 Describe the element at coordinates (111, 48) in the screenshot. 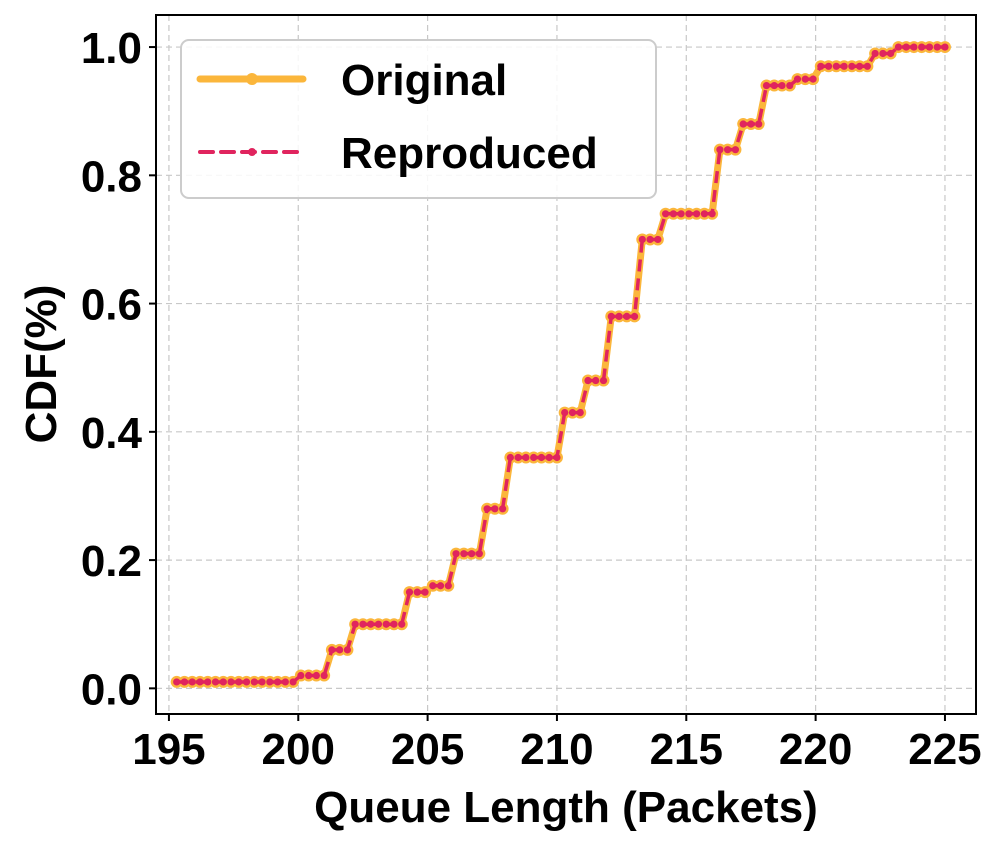

I see `y-tick-label: 1.0` at that location.